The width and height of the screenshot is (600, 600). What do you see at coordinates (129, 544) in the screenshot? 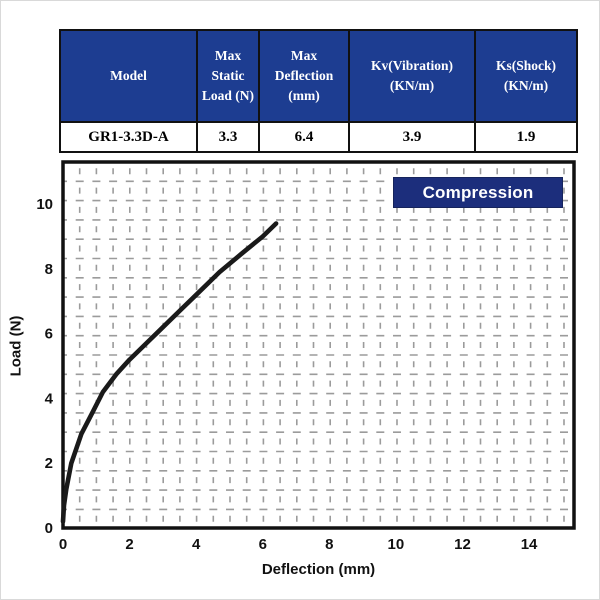
I see `x-tick-label: 2` at bounding box center [129, 544].